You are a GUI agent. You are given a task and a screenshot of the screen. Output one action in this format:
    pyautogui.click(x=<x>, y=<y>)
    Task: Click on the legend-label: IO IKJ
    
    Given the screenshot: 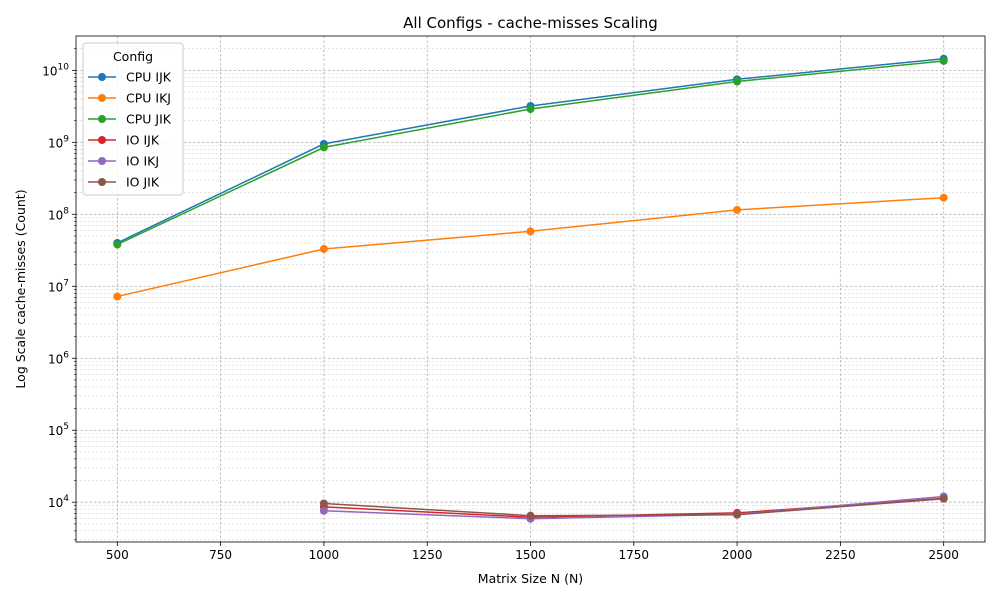 What is the action you would take?
    pyautogui.click(x=142, y=161)
    